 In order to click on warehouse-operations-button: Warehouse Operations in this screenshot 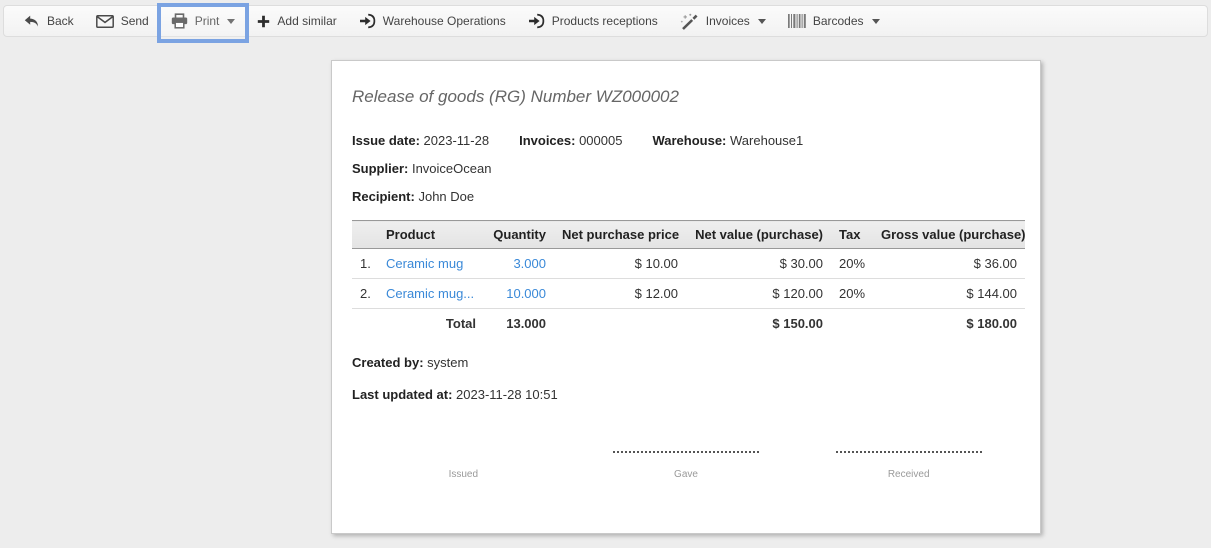, I will do `click(432, 21)`.